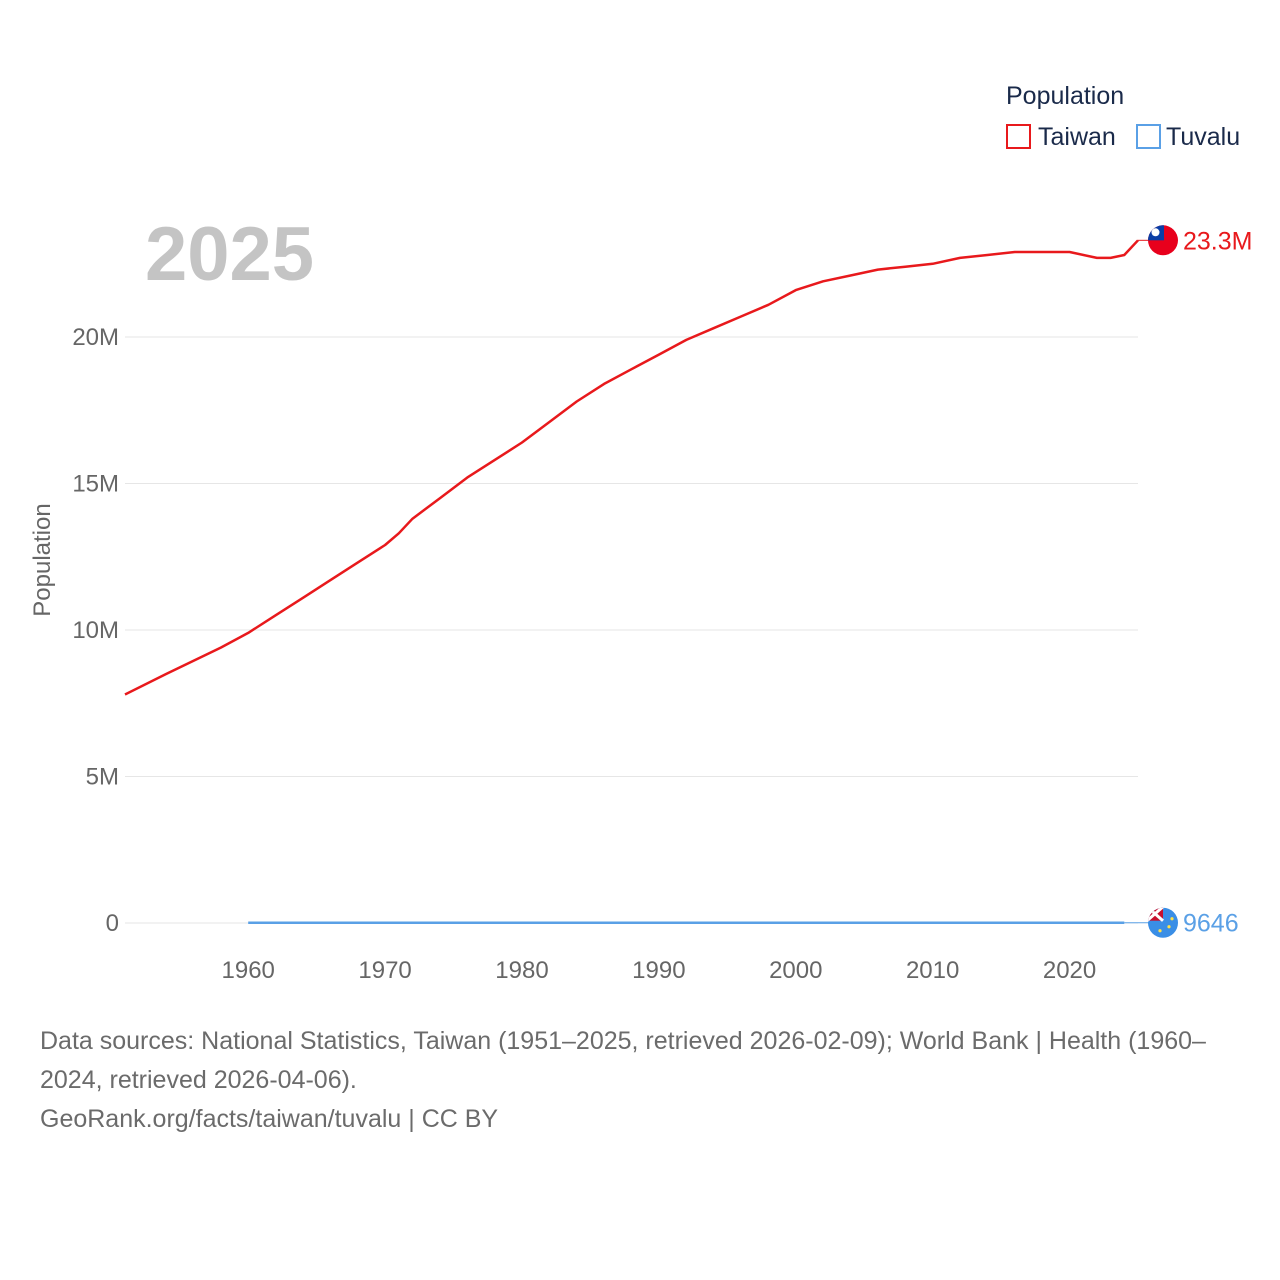  I want to click on legend-label-taiwan: Taiwan, so click(1077, 137).